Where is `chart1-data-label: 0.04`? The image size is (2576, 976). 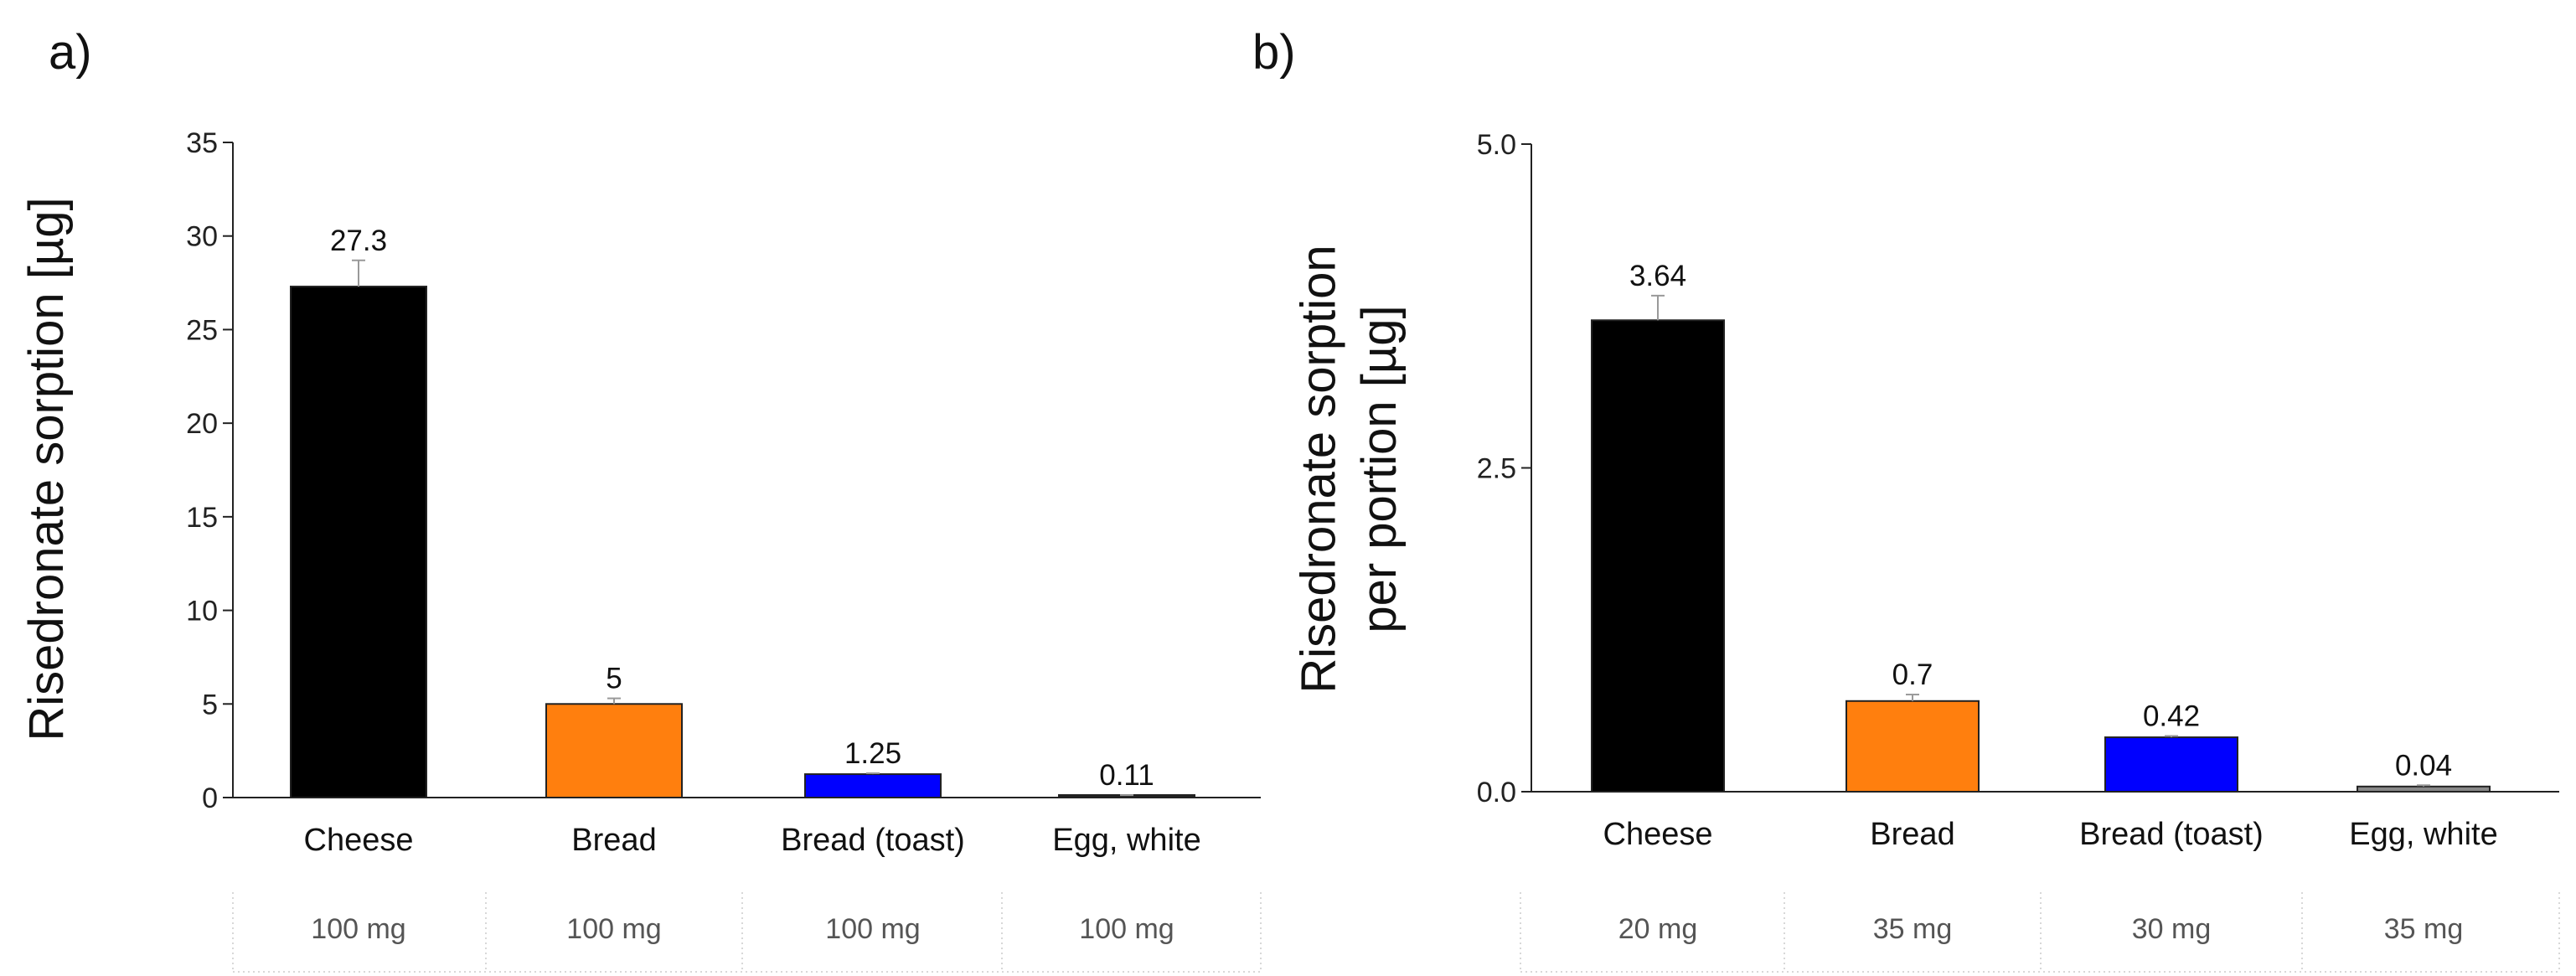 chart1-data-label: 0.04 is located at coordinates (2423, 765).